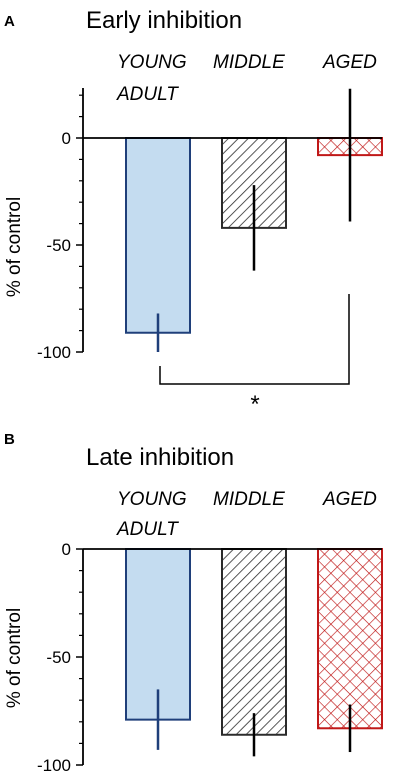 Image resolution: width=403 pixels, height=778 pixels. I want to click on panel-a-bar-young, so click(158, 235).